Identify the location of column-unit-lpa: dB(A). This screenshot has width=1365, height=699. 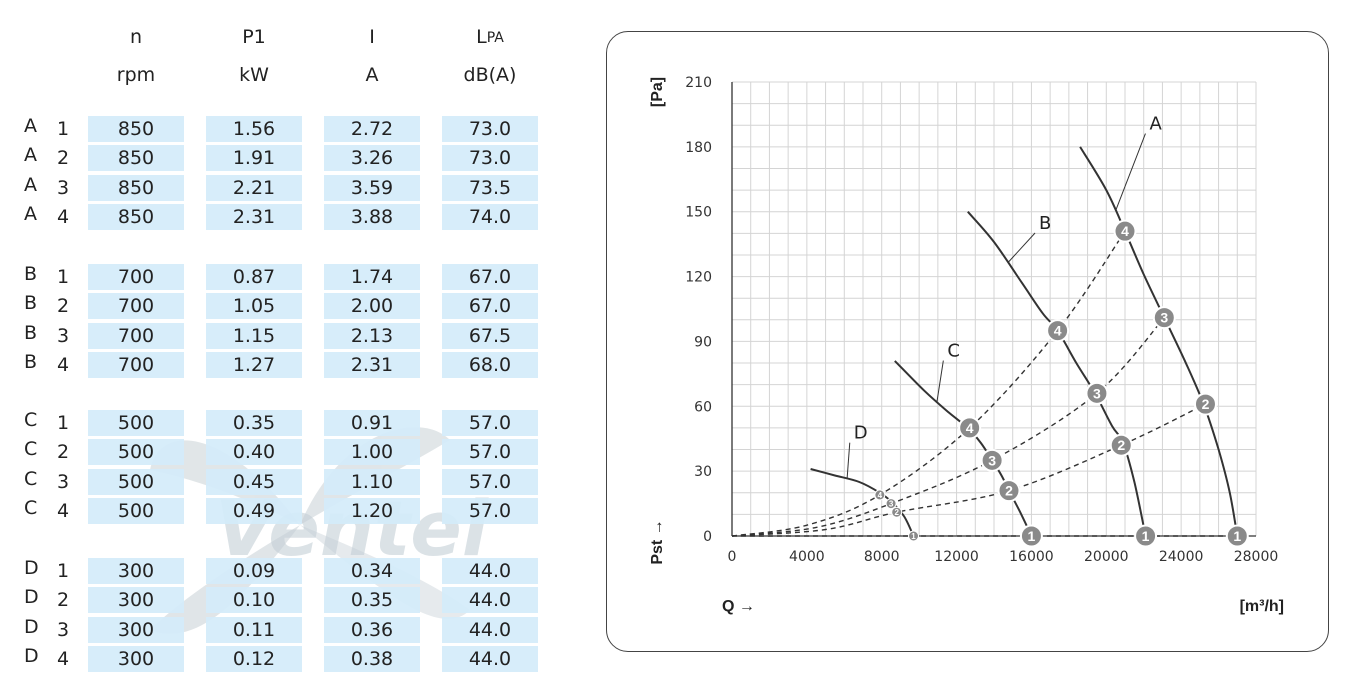
(490, 75).